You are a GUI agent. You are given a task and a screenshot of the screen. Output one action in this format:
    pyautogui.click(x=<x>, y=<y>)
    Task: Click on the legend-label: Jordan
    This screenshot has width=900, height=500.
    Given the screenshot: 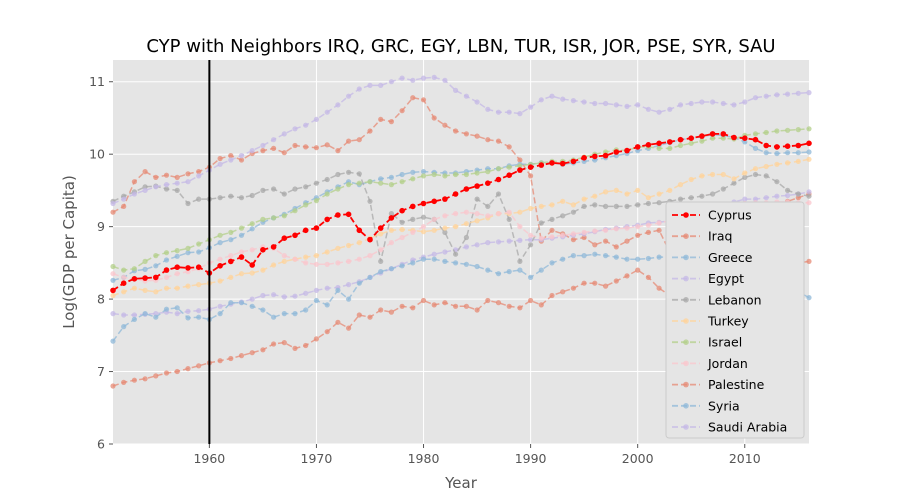 What is the action you would take?
    pyautogui.click(x=727, y=363)
    